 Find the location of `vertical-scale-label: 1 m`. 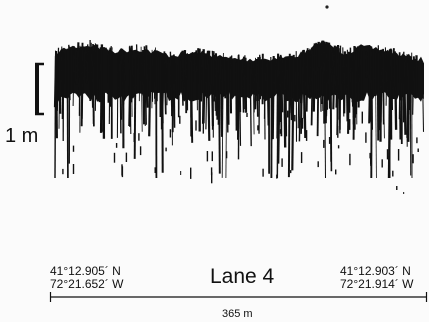

vertical-scale-label: 1 m is located at coordinates (22, 136).